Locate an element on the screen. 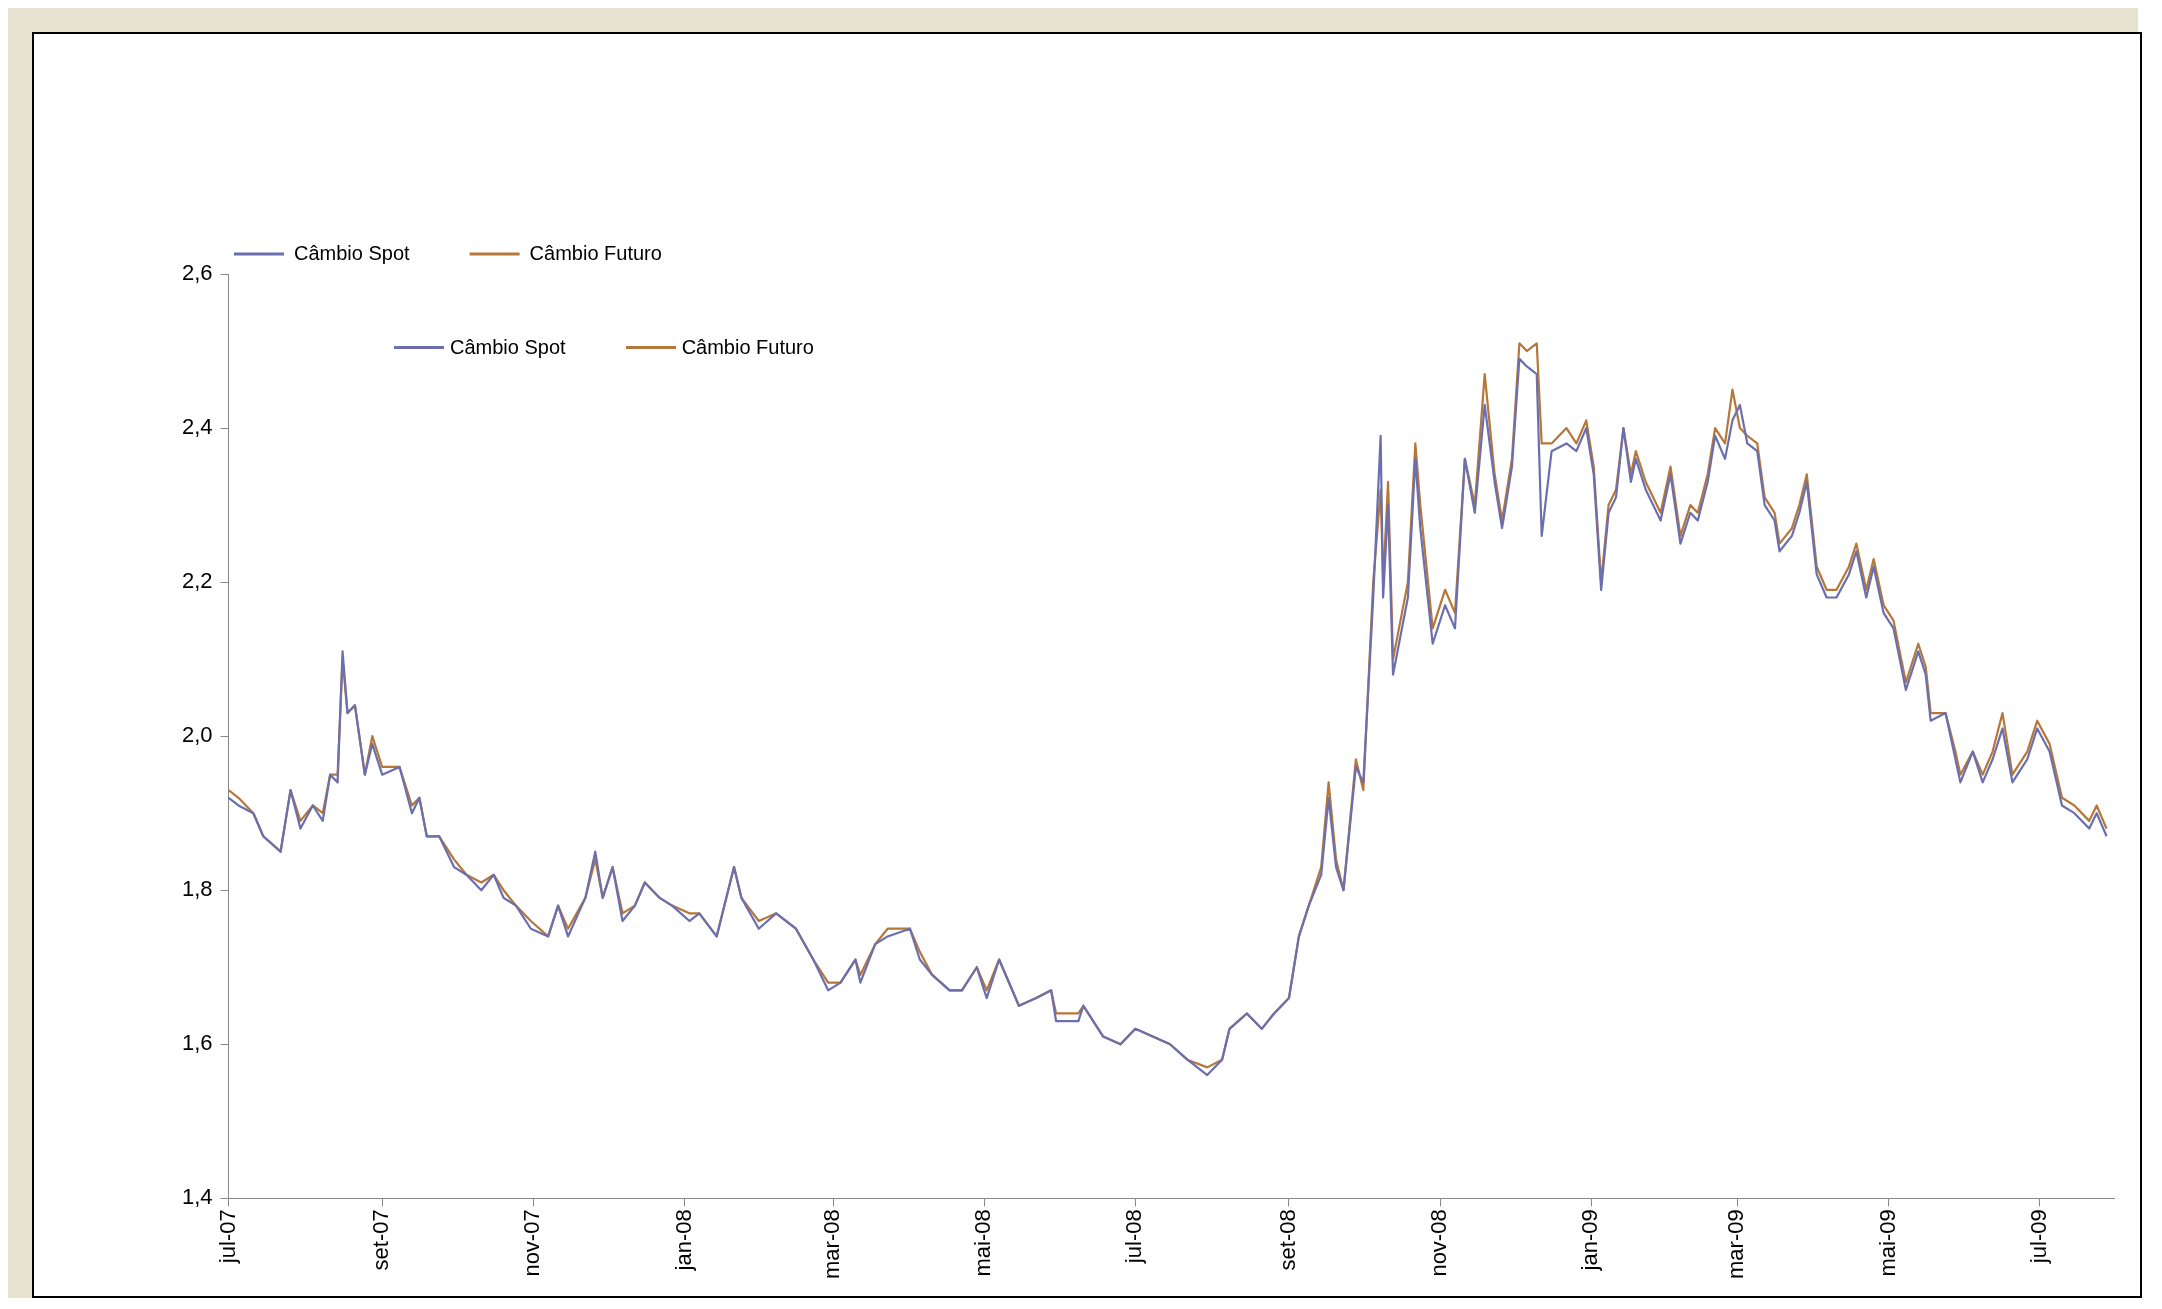 The width and height of the screenshot is (2162, 1309). y-tick-label: 1,6 is located at coordinates (197, 1043).